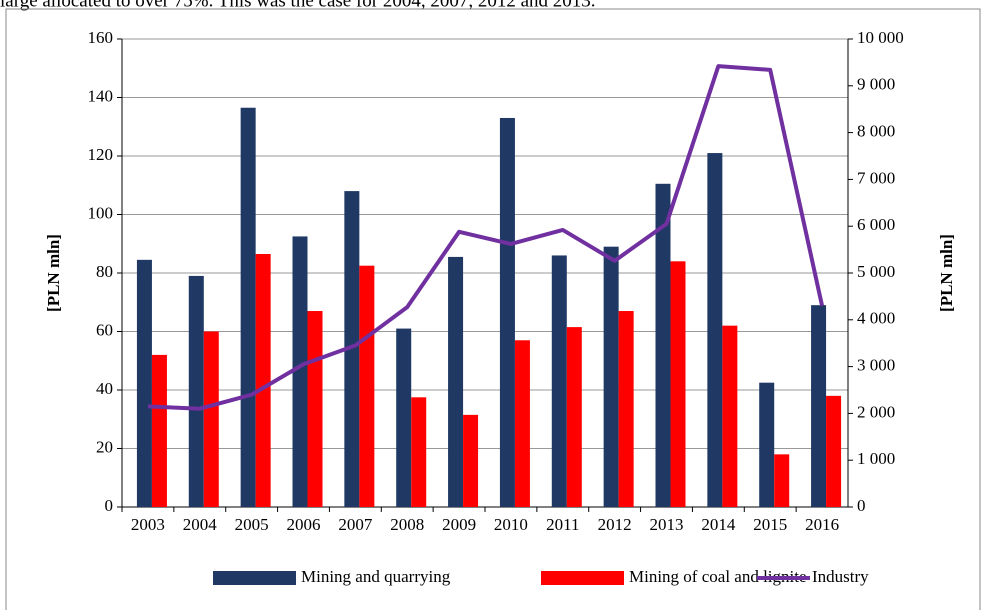 This screenshot has height=610, width=986. What do you see at coordinates (104, 388) in the screenshot?
I see `y-tick-label: 40` at bounding box center [104, 388].